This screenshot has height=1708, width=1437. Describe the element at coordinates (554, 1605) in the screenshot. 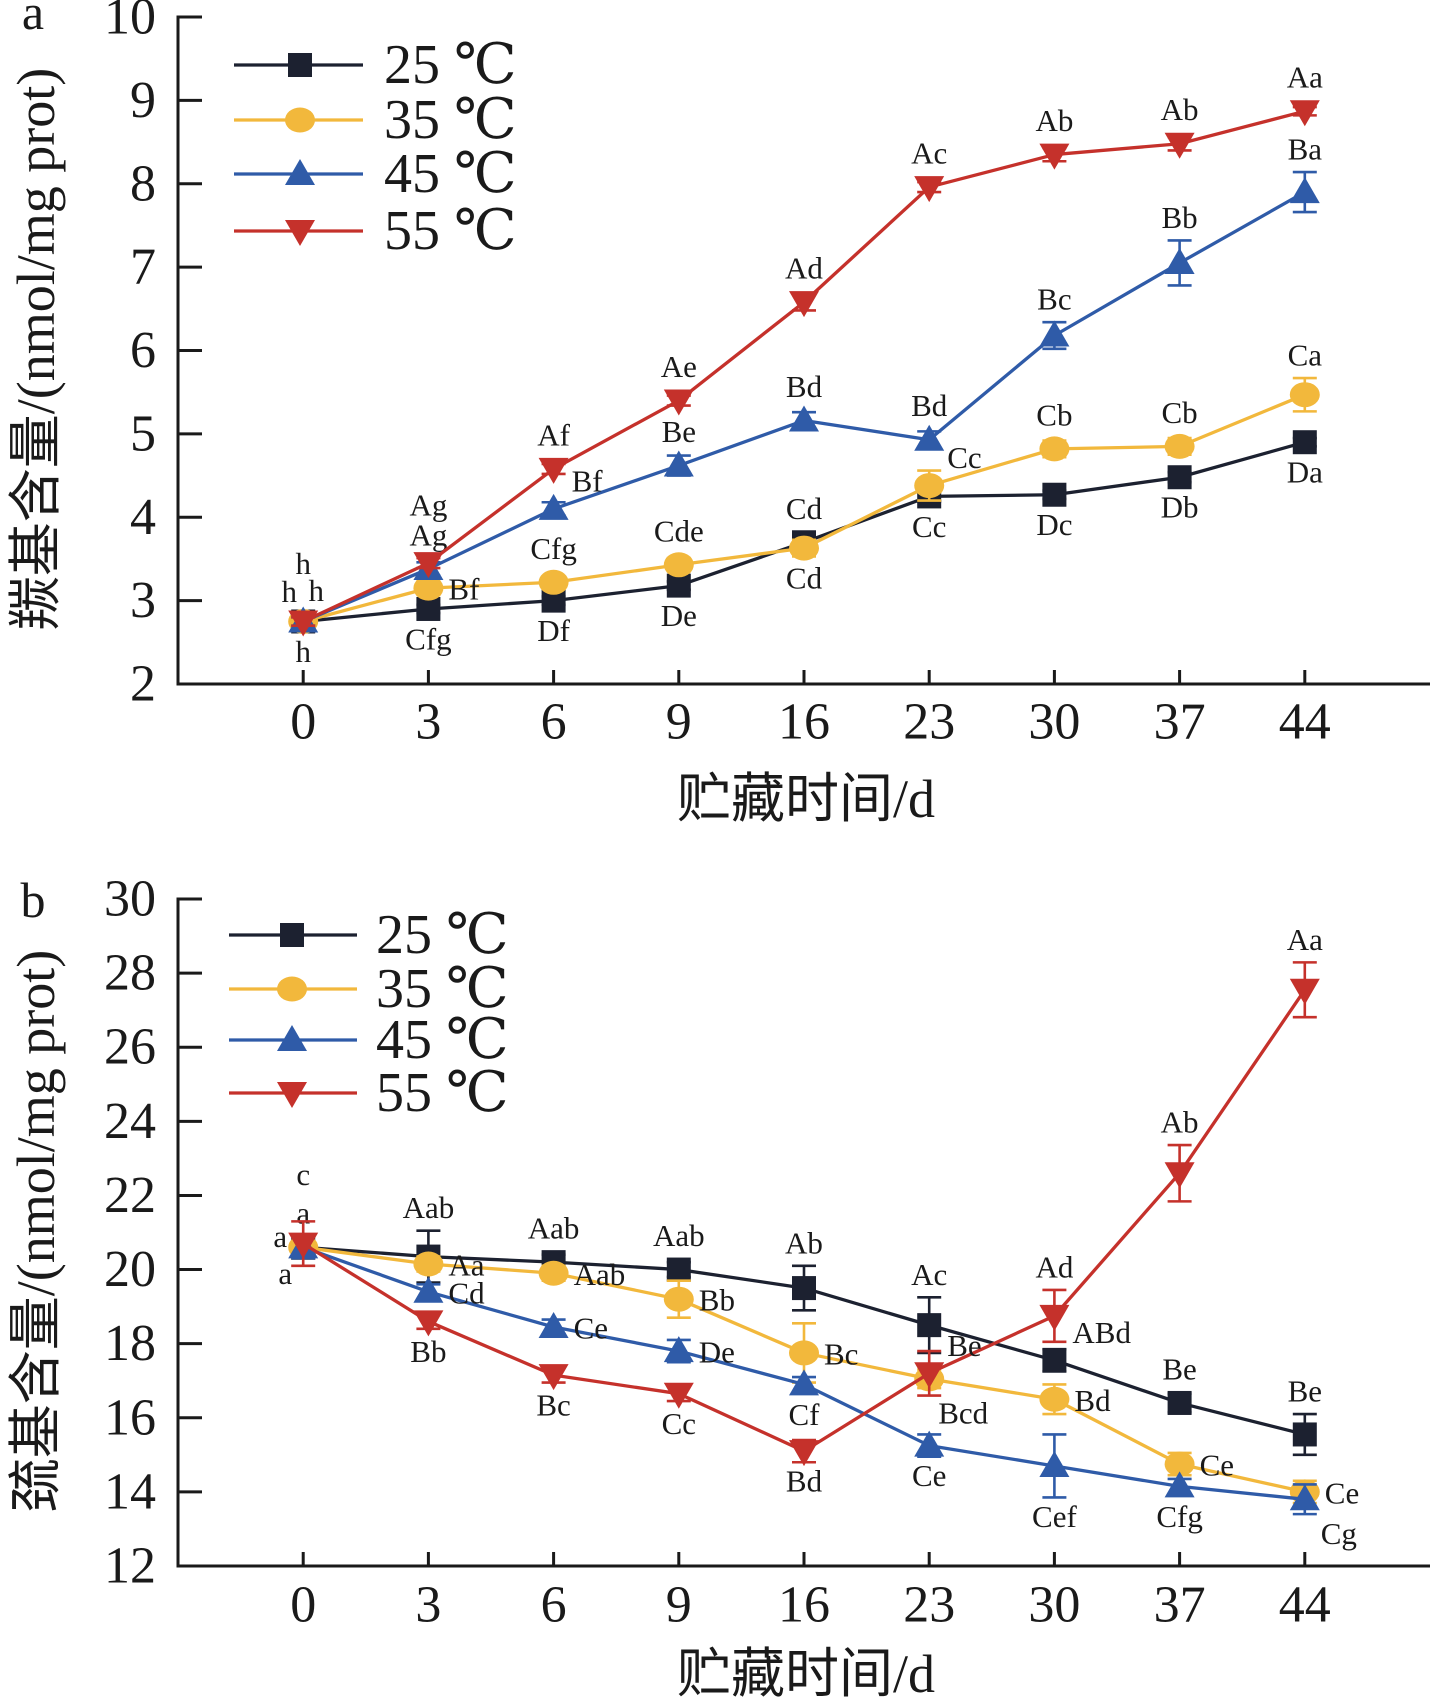

I see `x-tick-label: 6` at that location.